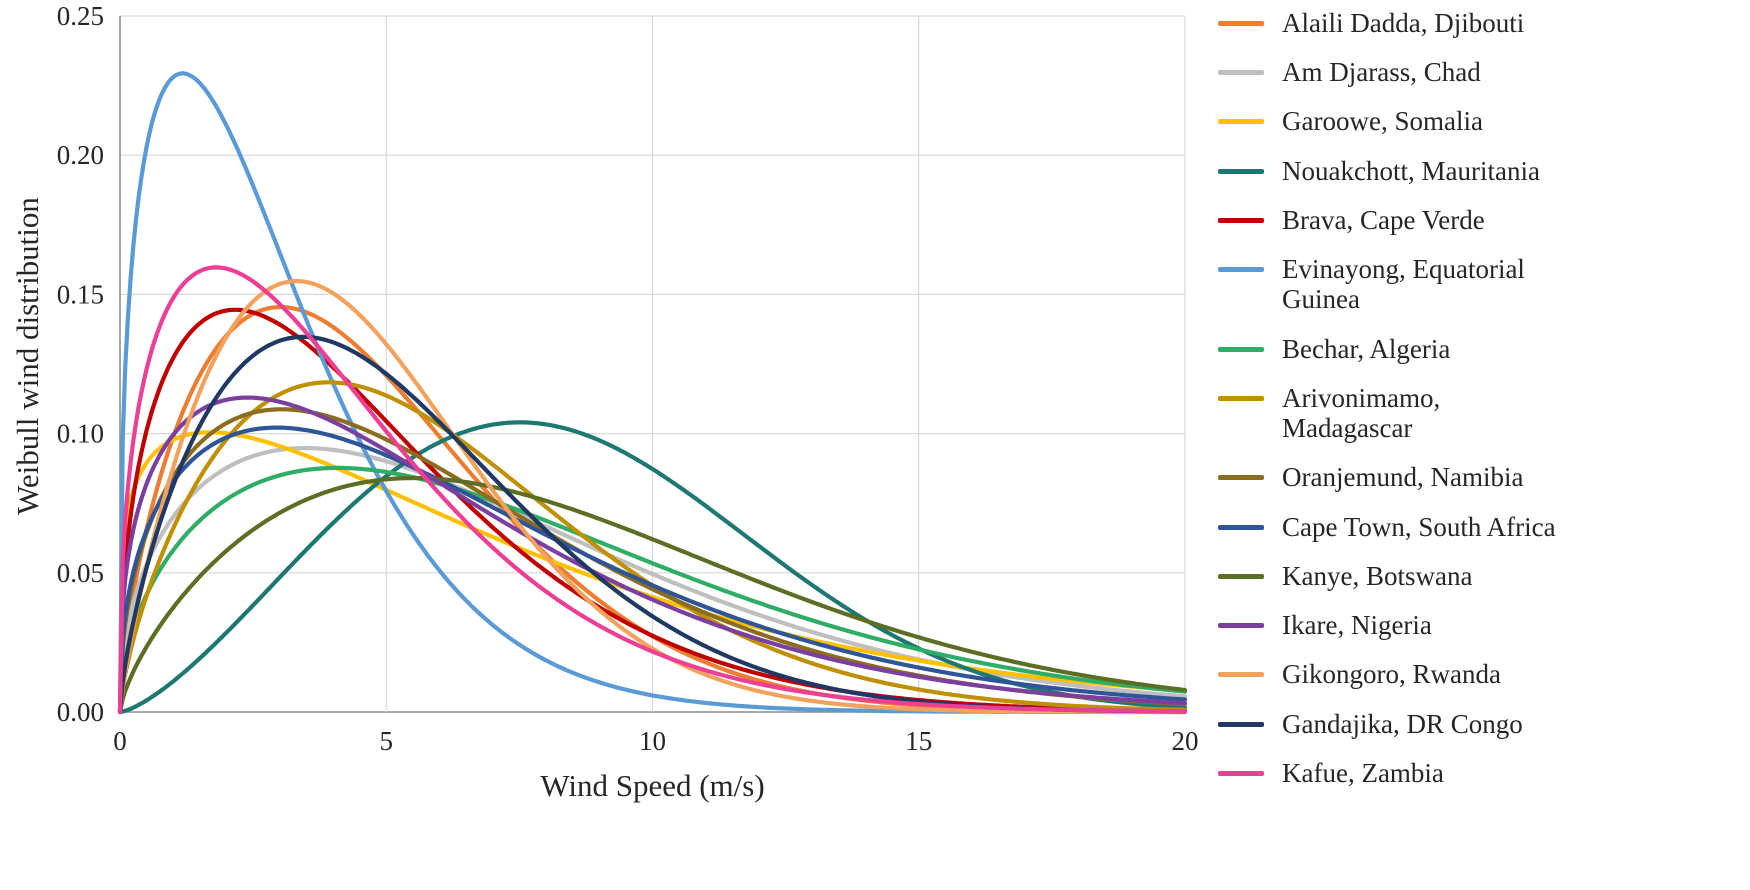 This screenshot has height=890, width=1750. I want to click on legend-label-kanye: Kanye, Botswana, so click(1377, 575).